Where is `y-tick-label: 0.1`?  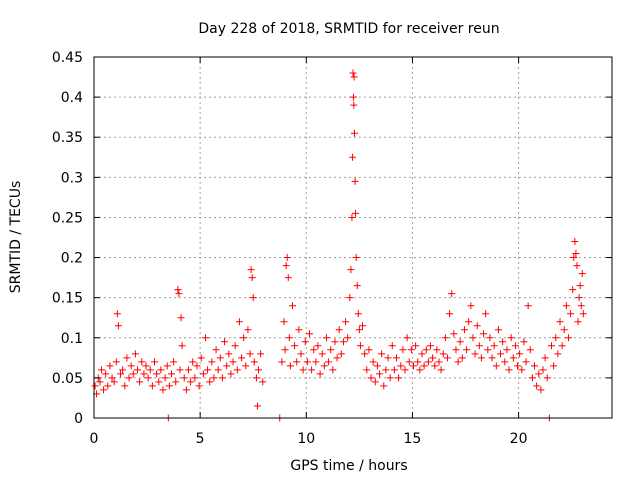
y-tick-label: 0.1 is located at coordinates (72, 339).